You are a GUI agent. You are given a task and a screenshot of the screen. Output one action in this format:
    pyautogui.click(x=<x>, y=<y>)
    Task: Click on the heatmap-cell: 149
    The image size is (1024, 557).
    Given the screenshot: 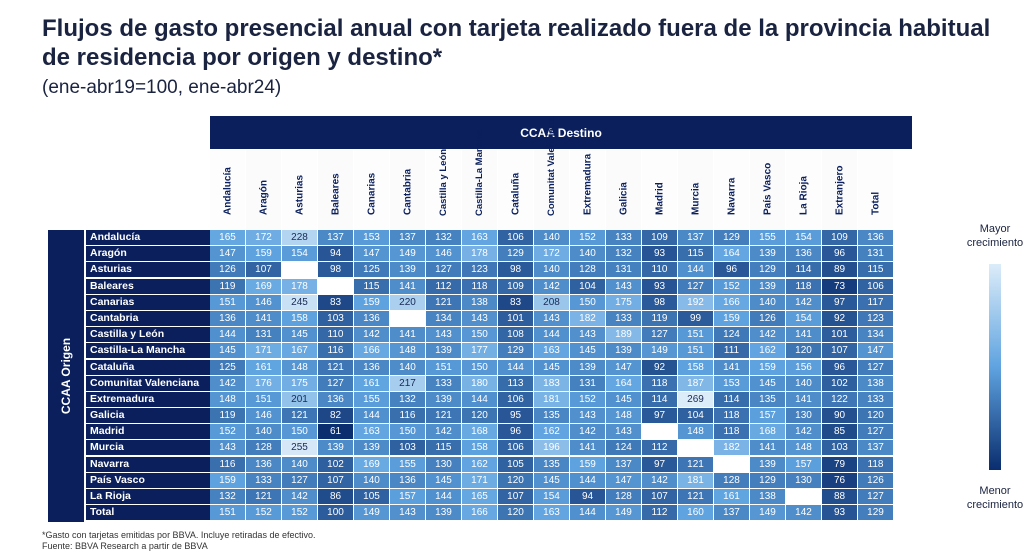 What is the action you would take?
    pyautogui.click(x=623, y=513)
    